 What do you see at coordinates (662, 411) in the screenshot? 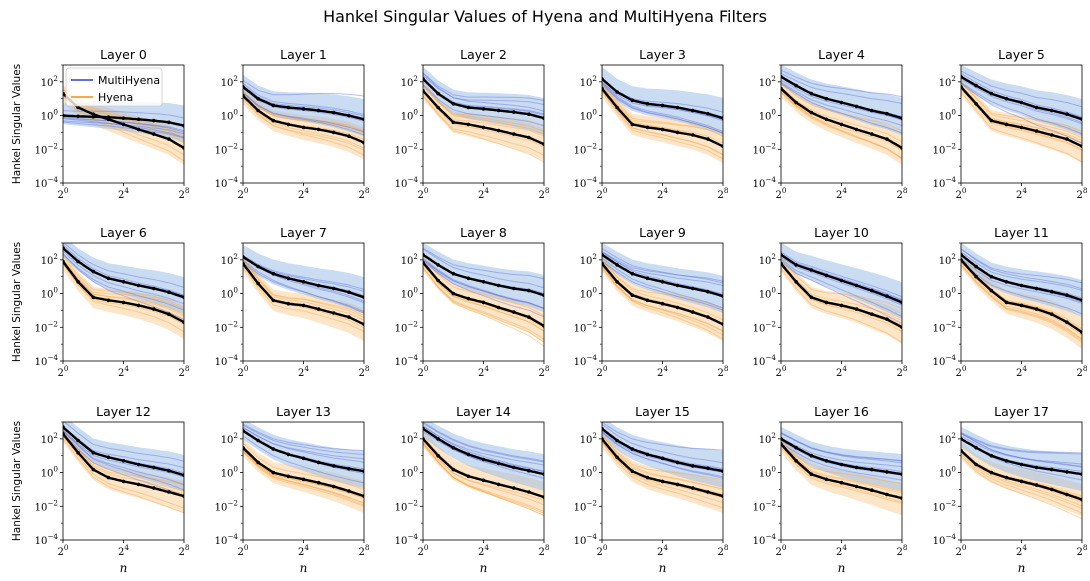
I see `panel-title: Layer 15` at bounding box center [662, 411].